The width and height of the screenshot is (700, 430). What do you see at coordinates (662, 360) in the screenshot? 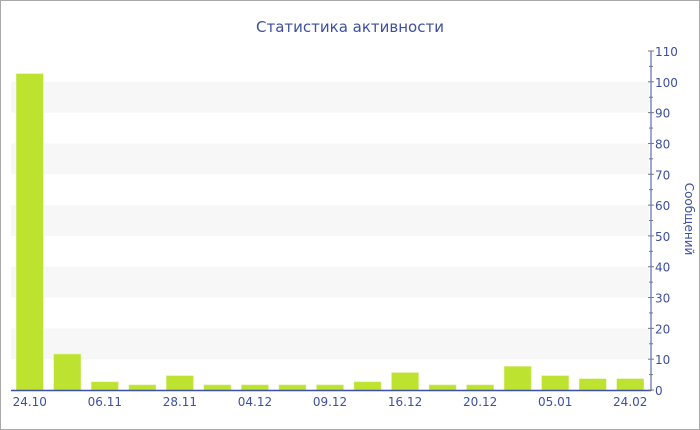
I see `y-tick-label: 10` at bounding box center [662, 360].